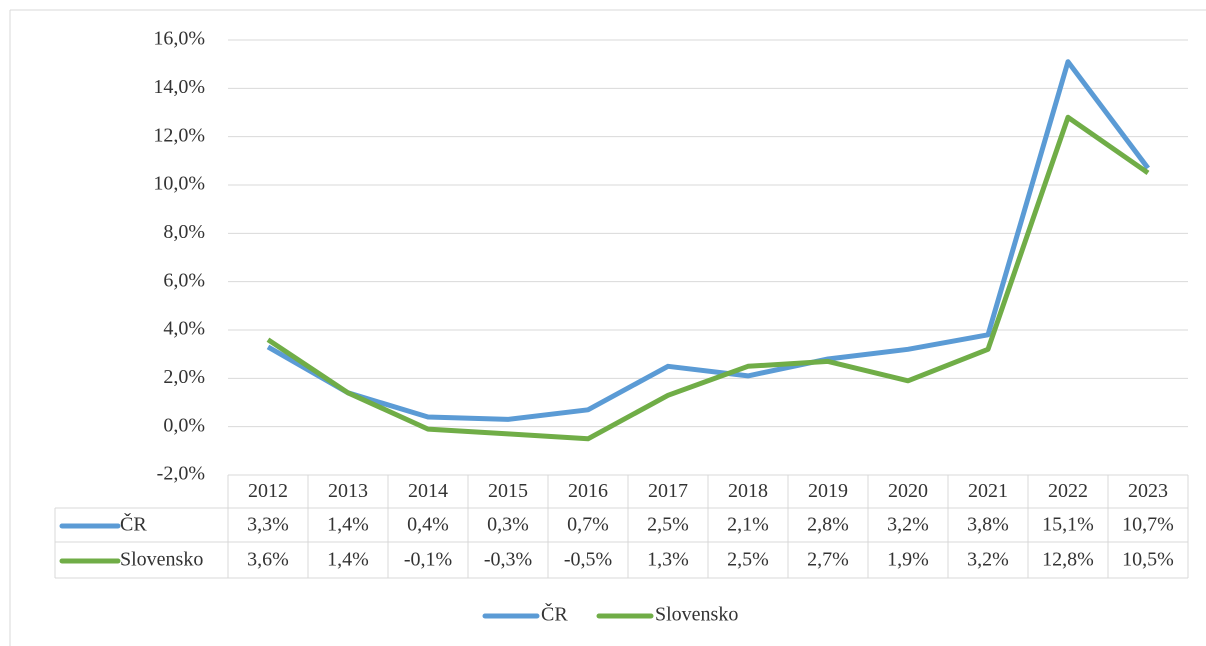  Describe the element at coordinates (508, 560) in the screenshot. I see `data-label: -0,3%` at that location.